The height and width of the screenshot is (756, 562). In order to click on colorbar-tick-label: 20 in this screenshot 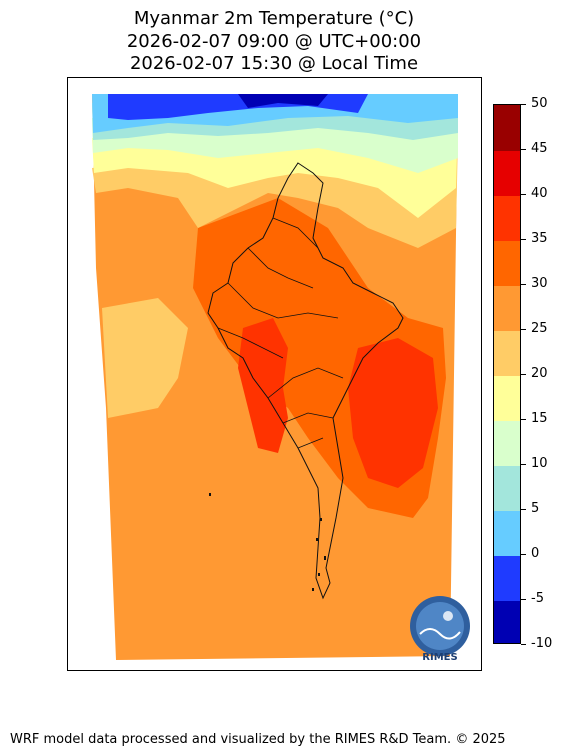, I will do `click(539, 373)`.